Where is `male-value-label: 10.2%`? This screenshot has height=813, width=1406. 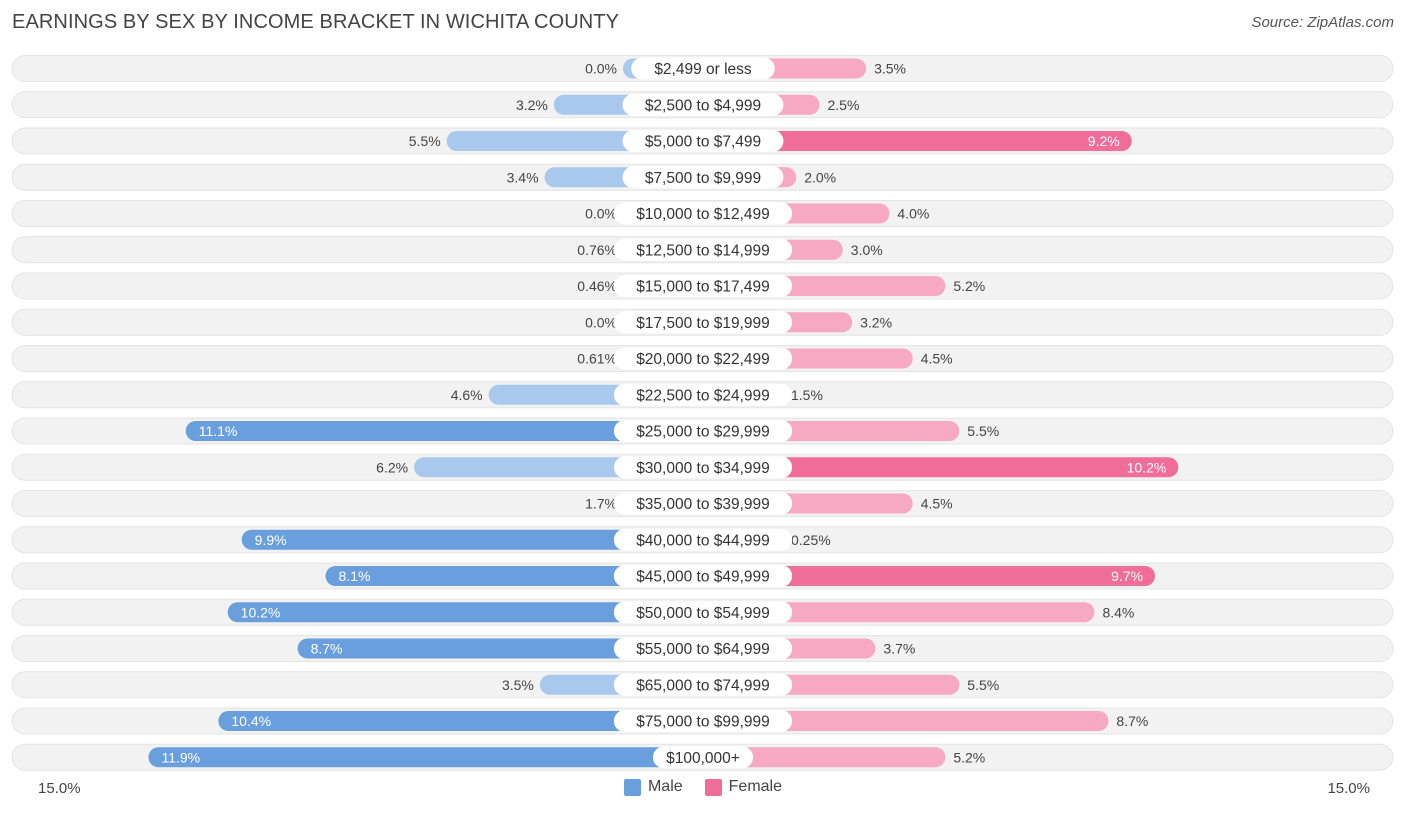 male-value-label: 10.2% is located at coordinates (261, 612).